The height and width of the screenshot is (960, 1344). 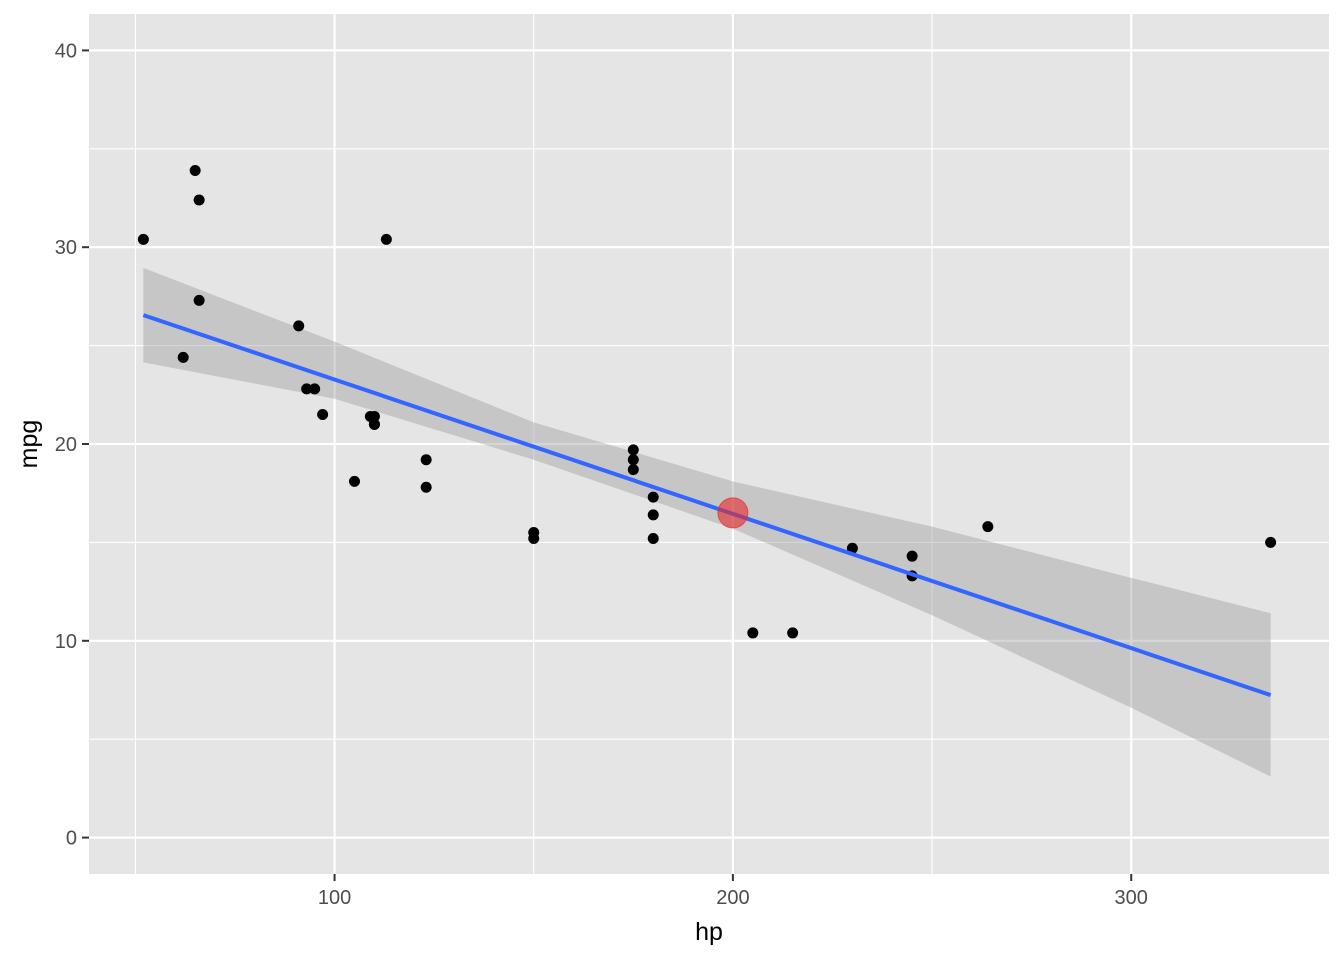 What do you see at coordinates (1131, 898) in the screenshot?
I see `x-tick-label: 300` at bounding box center [1131, 898].